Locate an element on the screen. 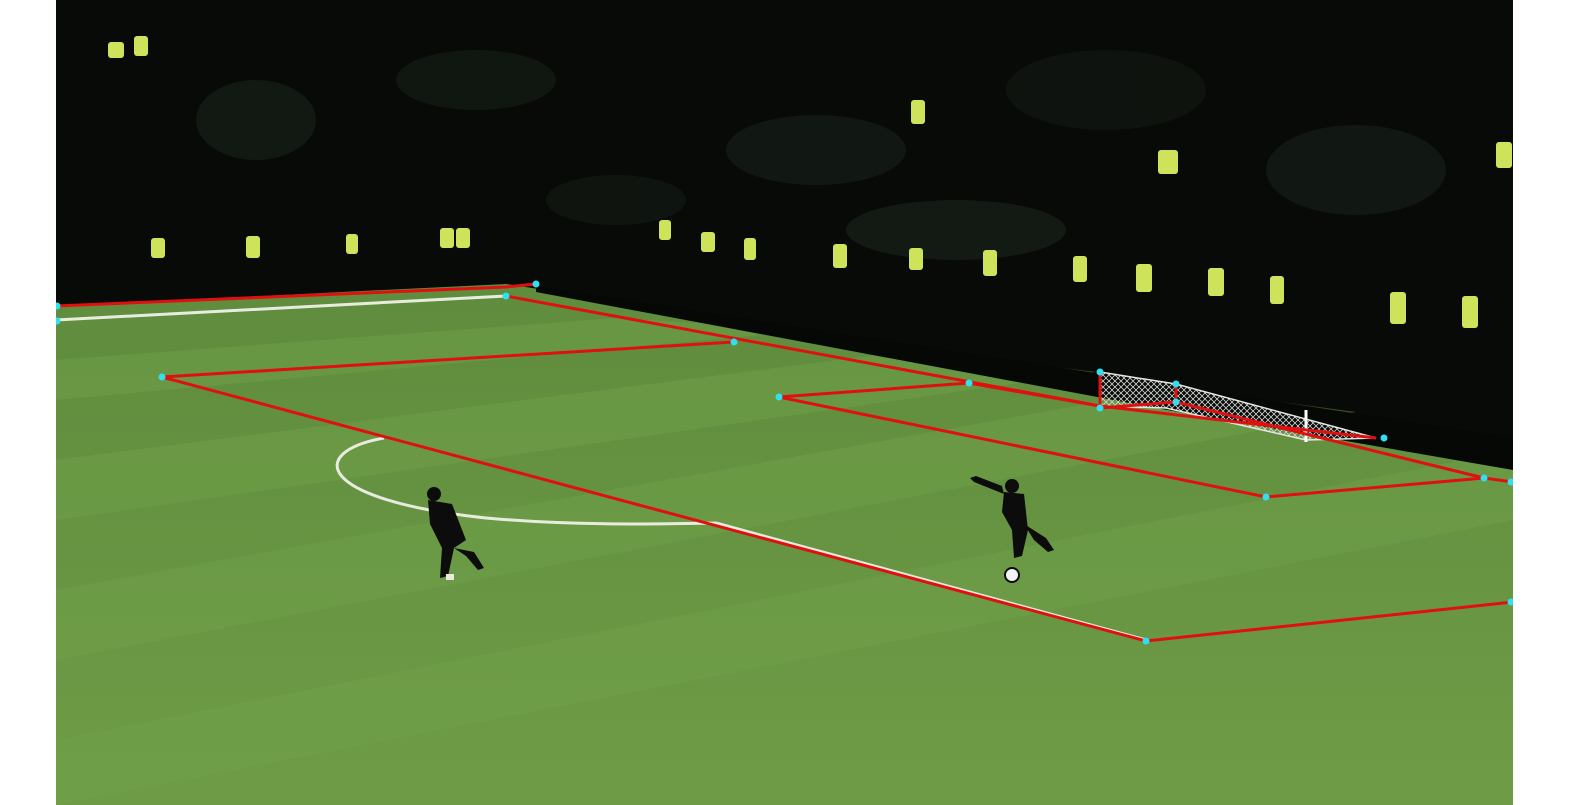 The height and width of the screenshot is (805, 1580). football is located at coordinates (1012, 575).